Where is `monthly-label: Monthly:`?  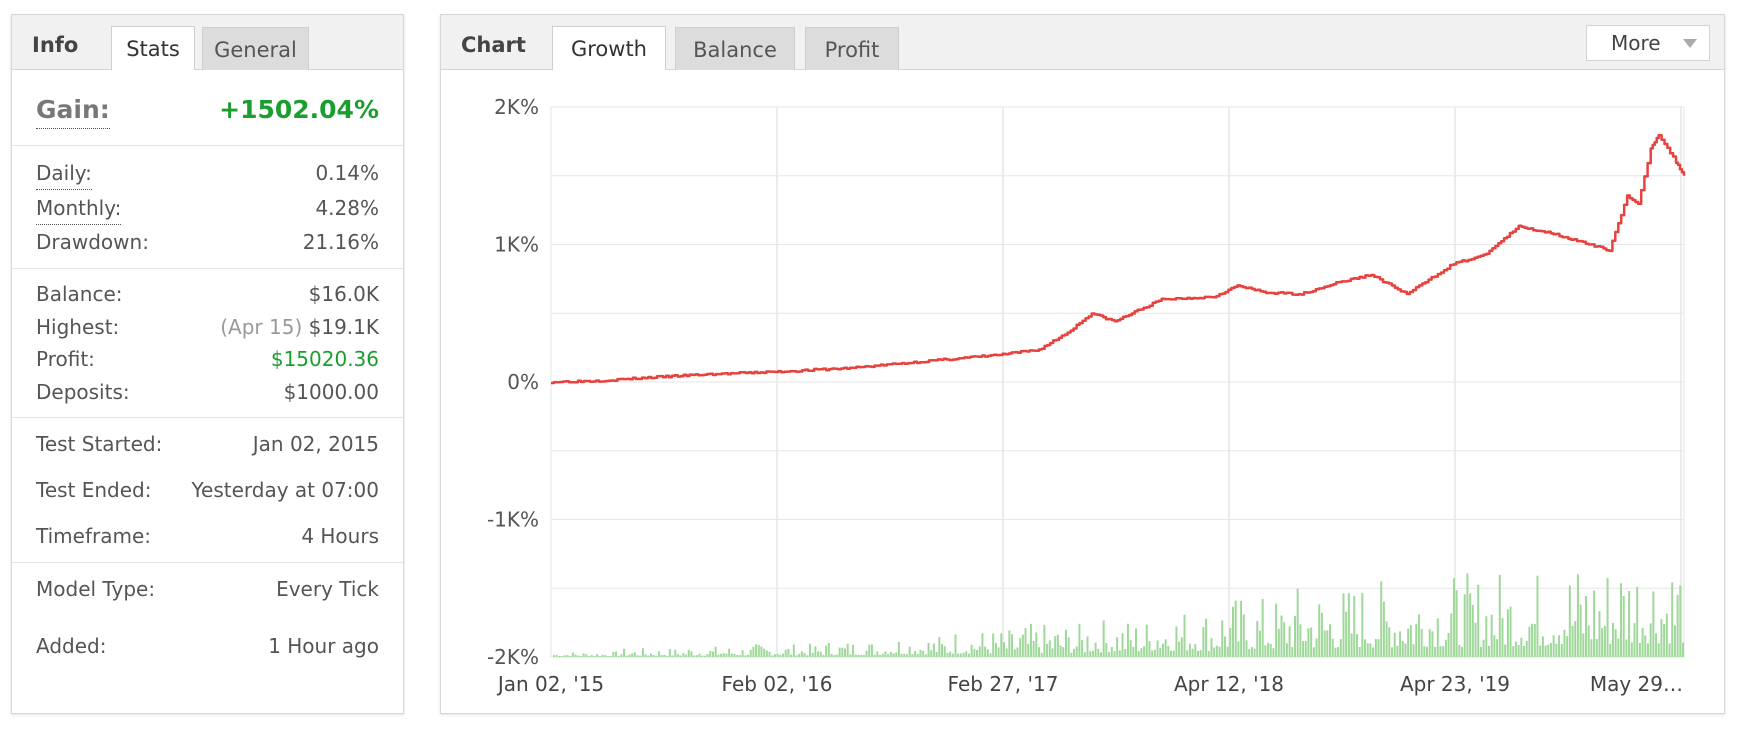
monthly-label: Monthly: is located at coordinates (79, 209).